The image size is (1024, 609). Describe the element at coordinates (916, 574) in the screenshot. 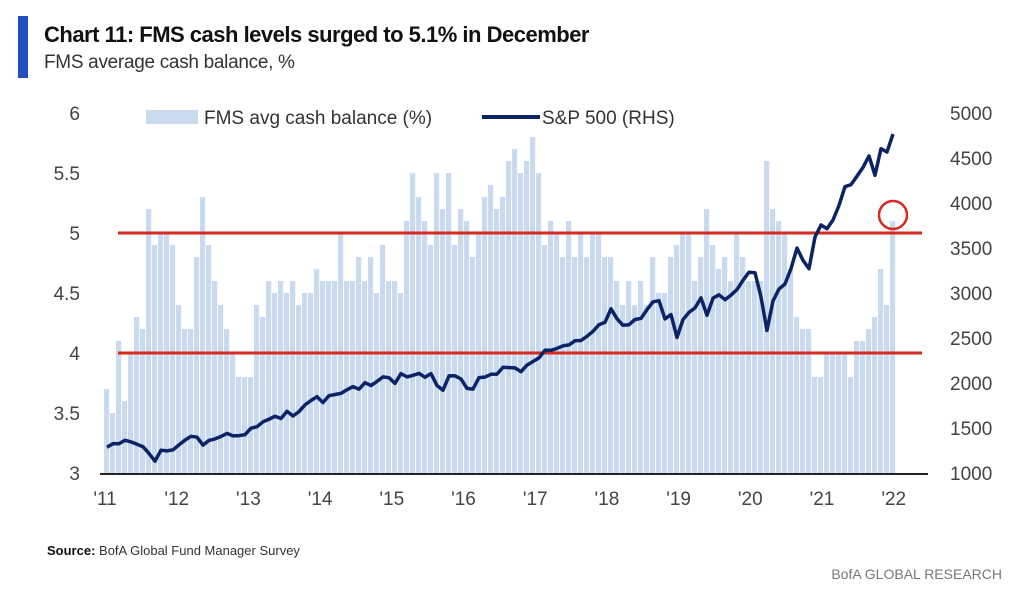

I see `brand-label: BofA GLOBAL RESEARCH` at that location.